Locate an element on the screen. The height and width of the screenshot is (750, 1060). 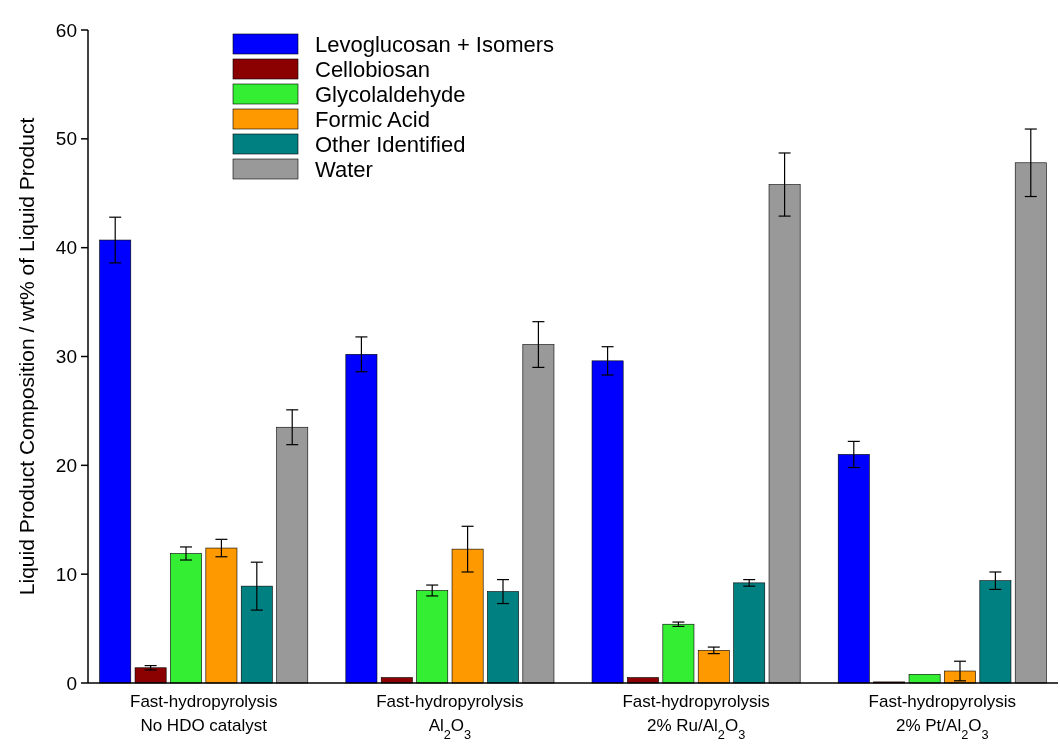
legend-label: Other Identified is located at coordinates (390, 144).